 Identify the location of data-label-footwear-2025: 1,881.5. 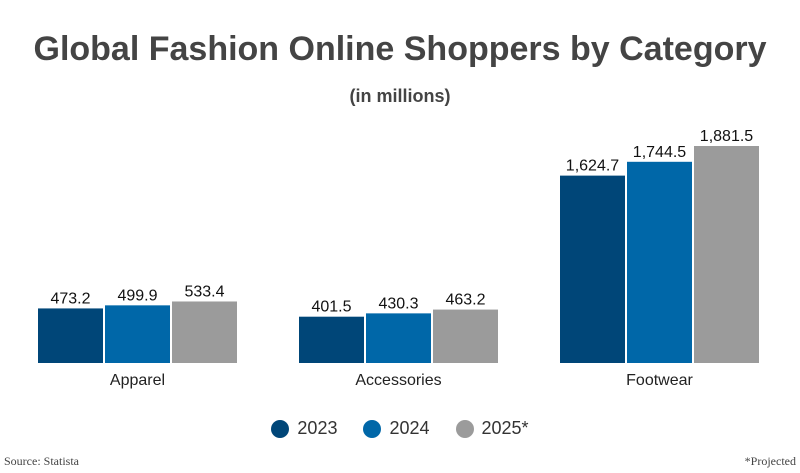
(726, 136).